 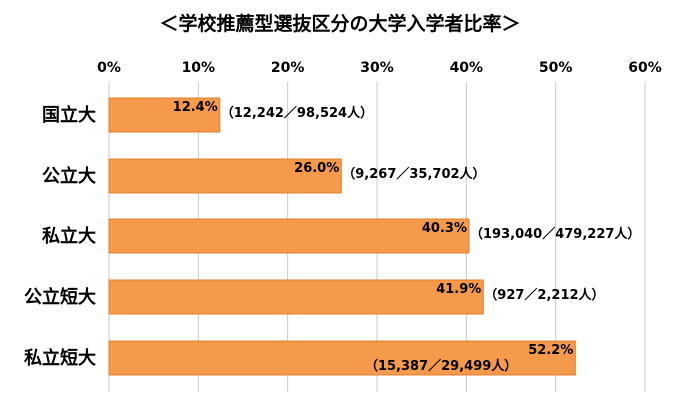 I want to click on x-tick-label: 20%, so click(x=288, y=68).